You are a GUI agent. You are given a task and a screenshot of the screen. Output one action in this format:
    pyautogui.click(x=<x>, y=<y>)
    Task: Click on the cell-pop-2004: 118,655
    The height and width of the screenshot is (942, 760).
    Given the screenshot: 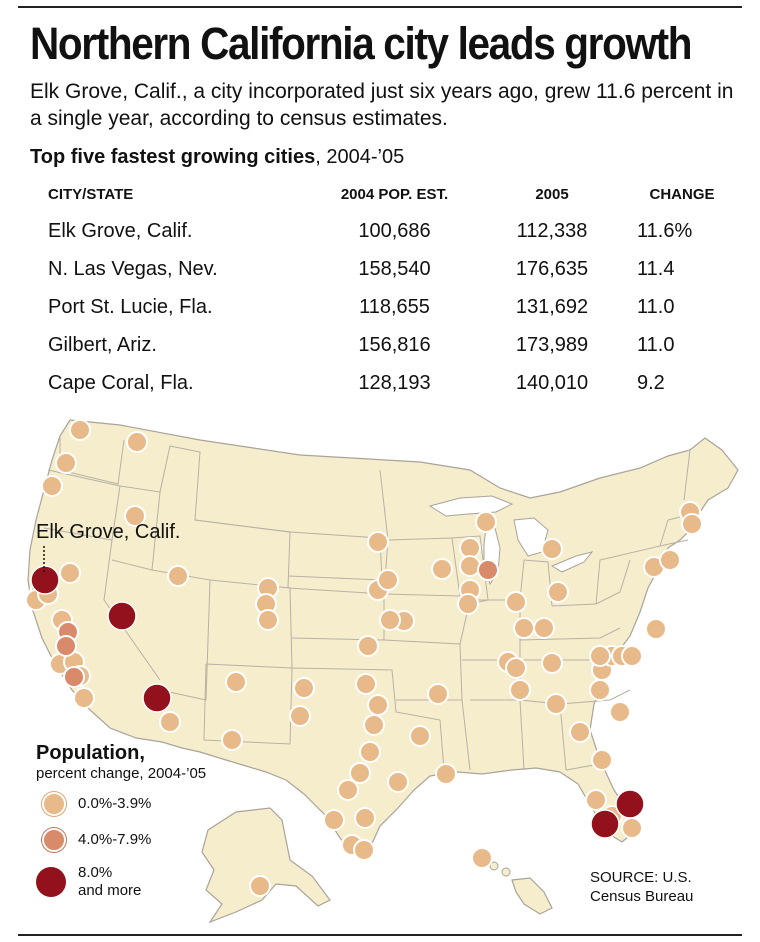 What is the action you would take?
    pyautogui.click(x=394, y=306)
    